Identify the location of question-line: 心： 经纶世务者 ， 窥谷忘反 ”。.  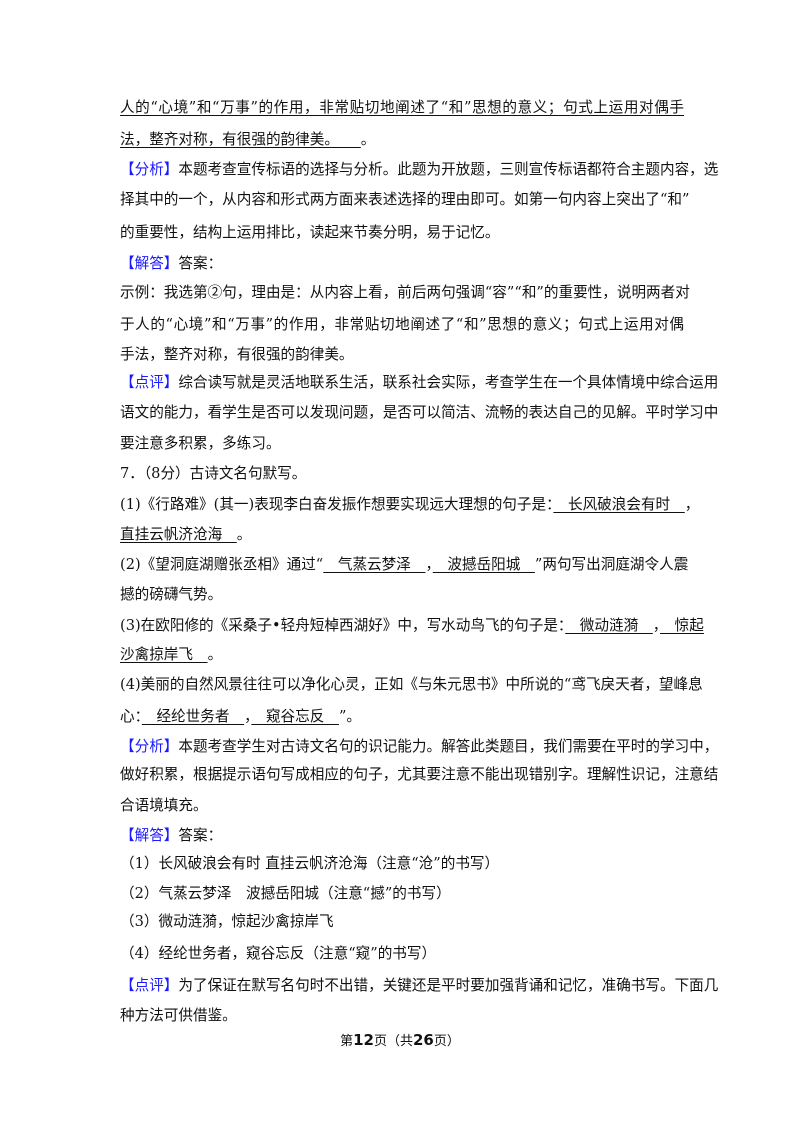
(402, 717).